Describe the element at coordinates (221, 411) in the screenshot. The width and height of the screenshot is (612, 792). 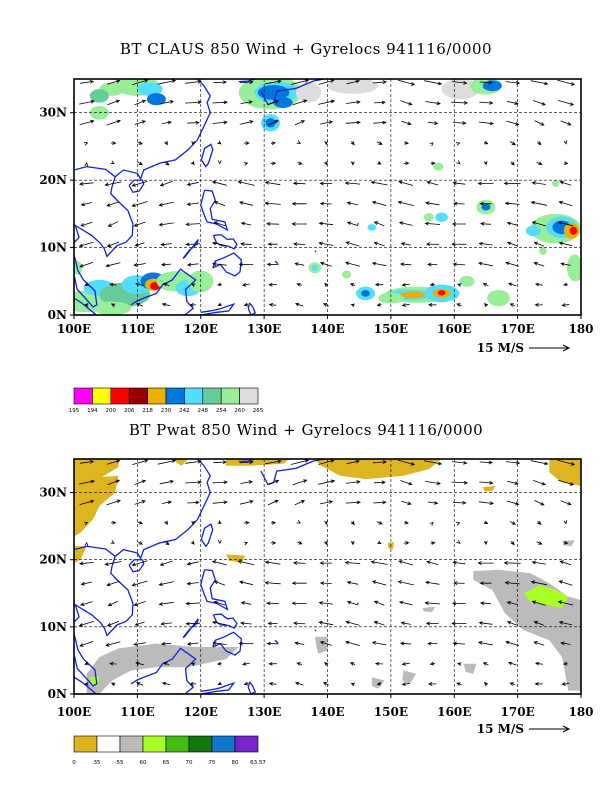
I see `colorbar-label: 254` at that location.